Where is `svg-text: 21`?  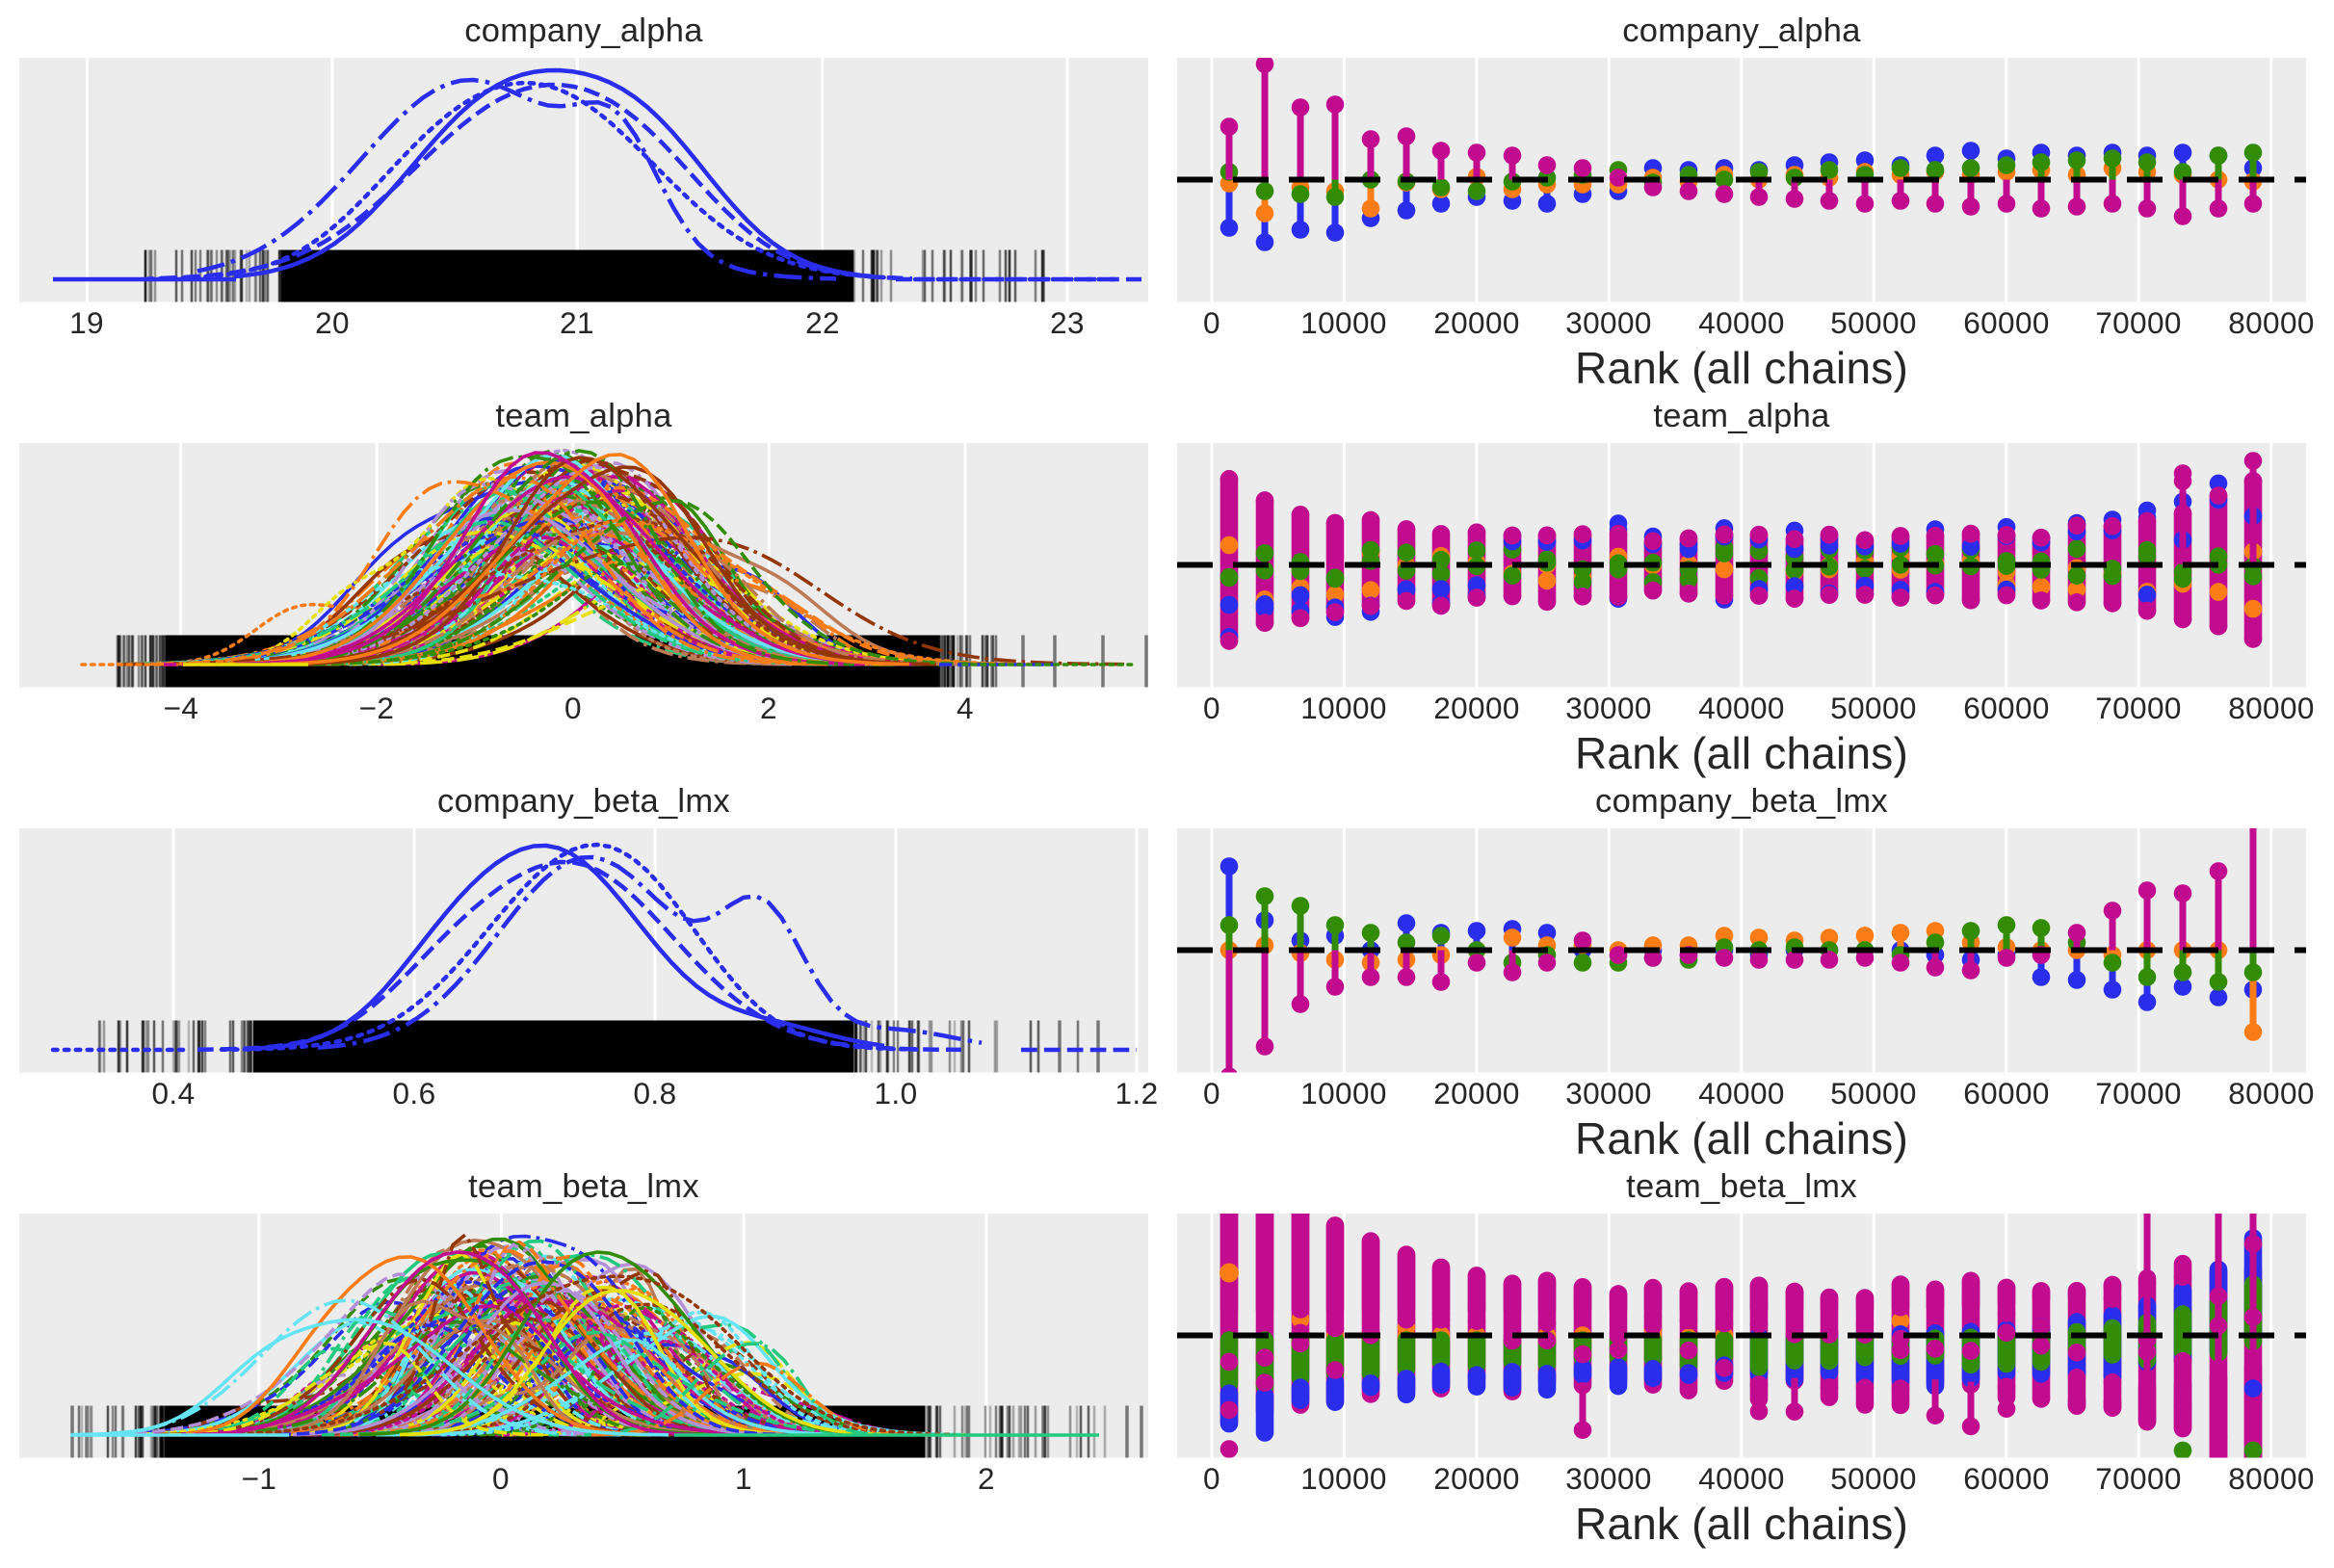
svg-text: 21 is located at coordinates (577, 322).